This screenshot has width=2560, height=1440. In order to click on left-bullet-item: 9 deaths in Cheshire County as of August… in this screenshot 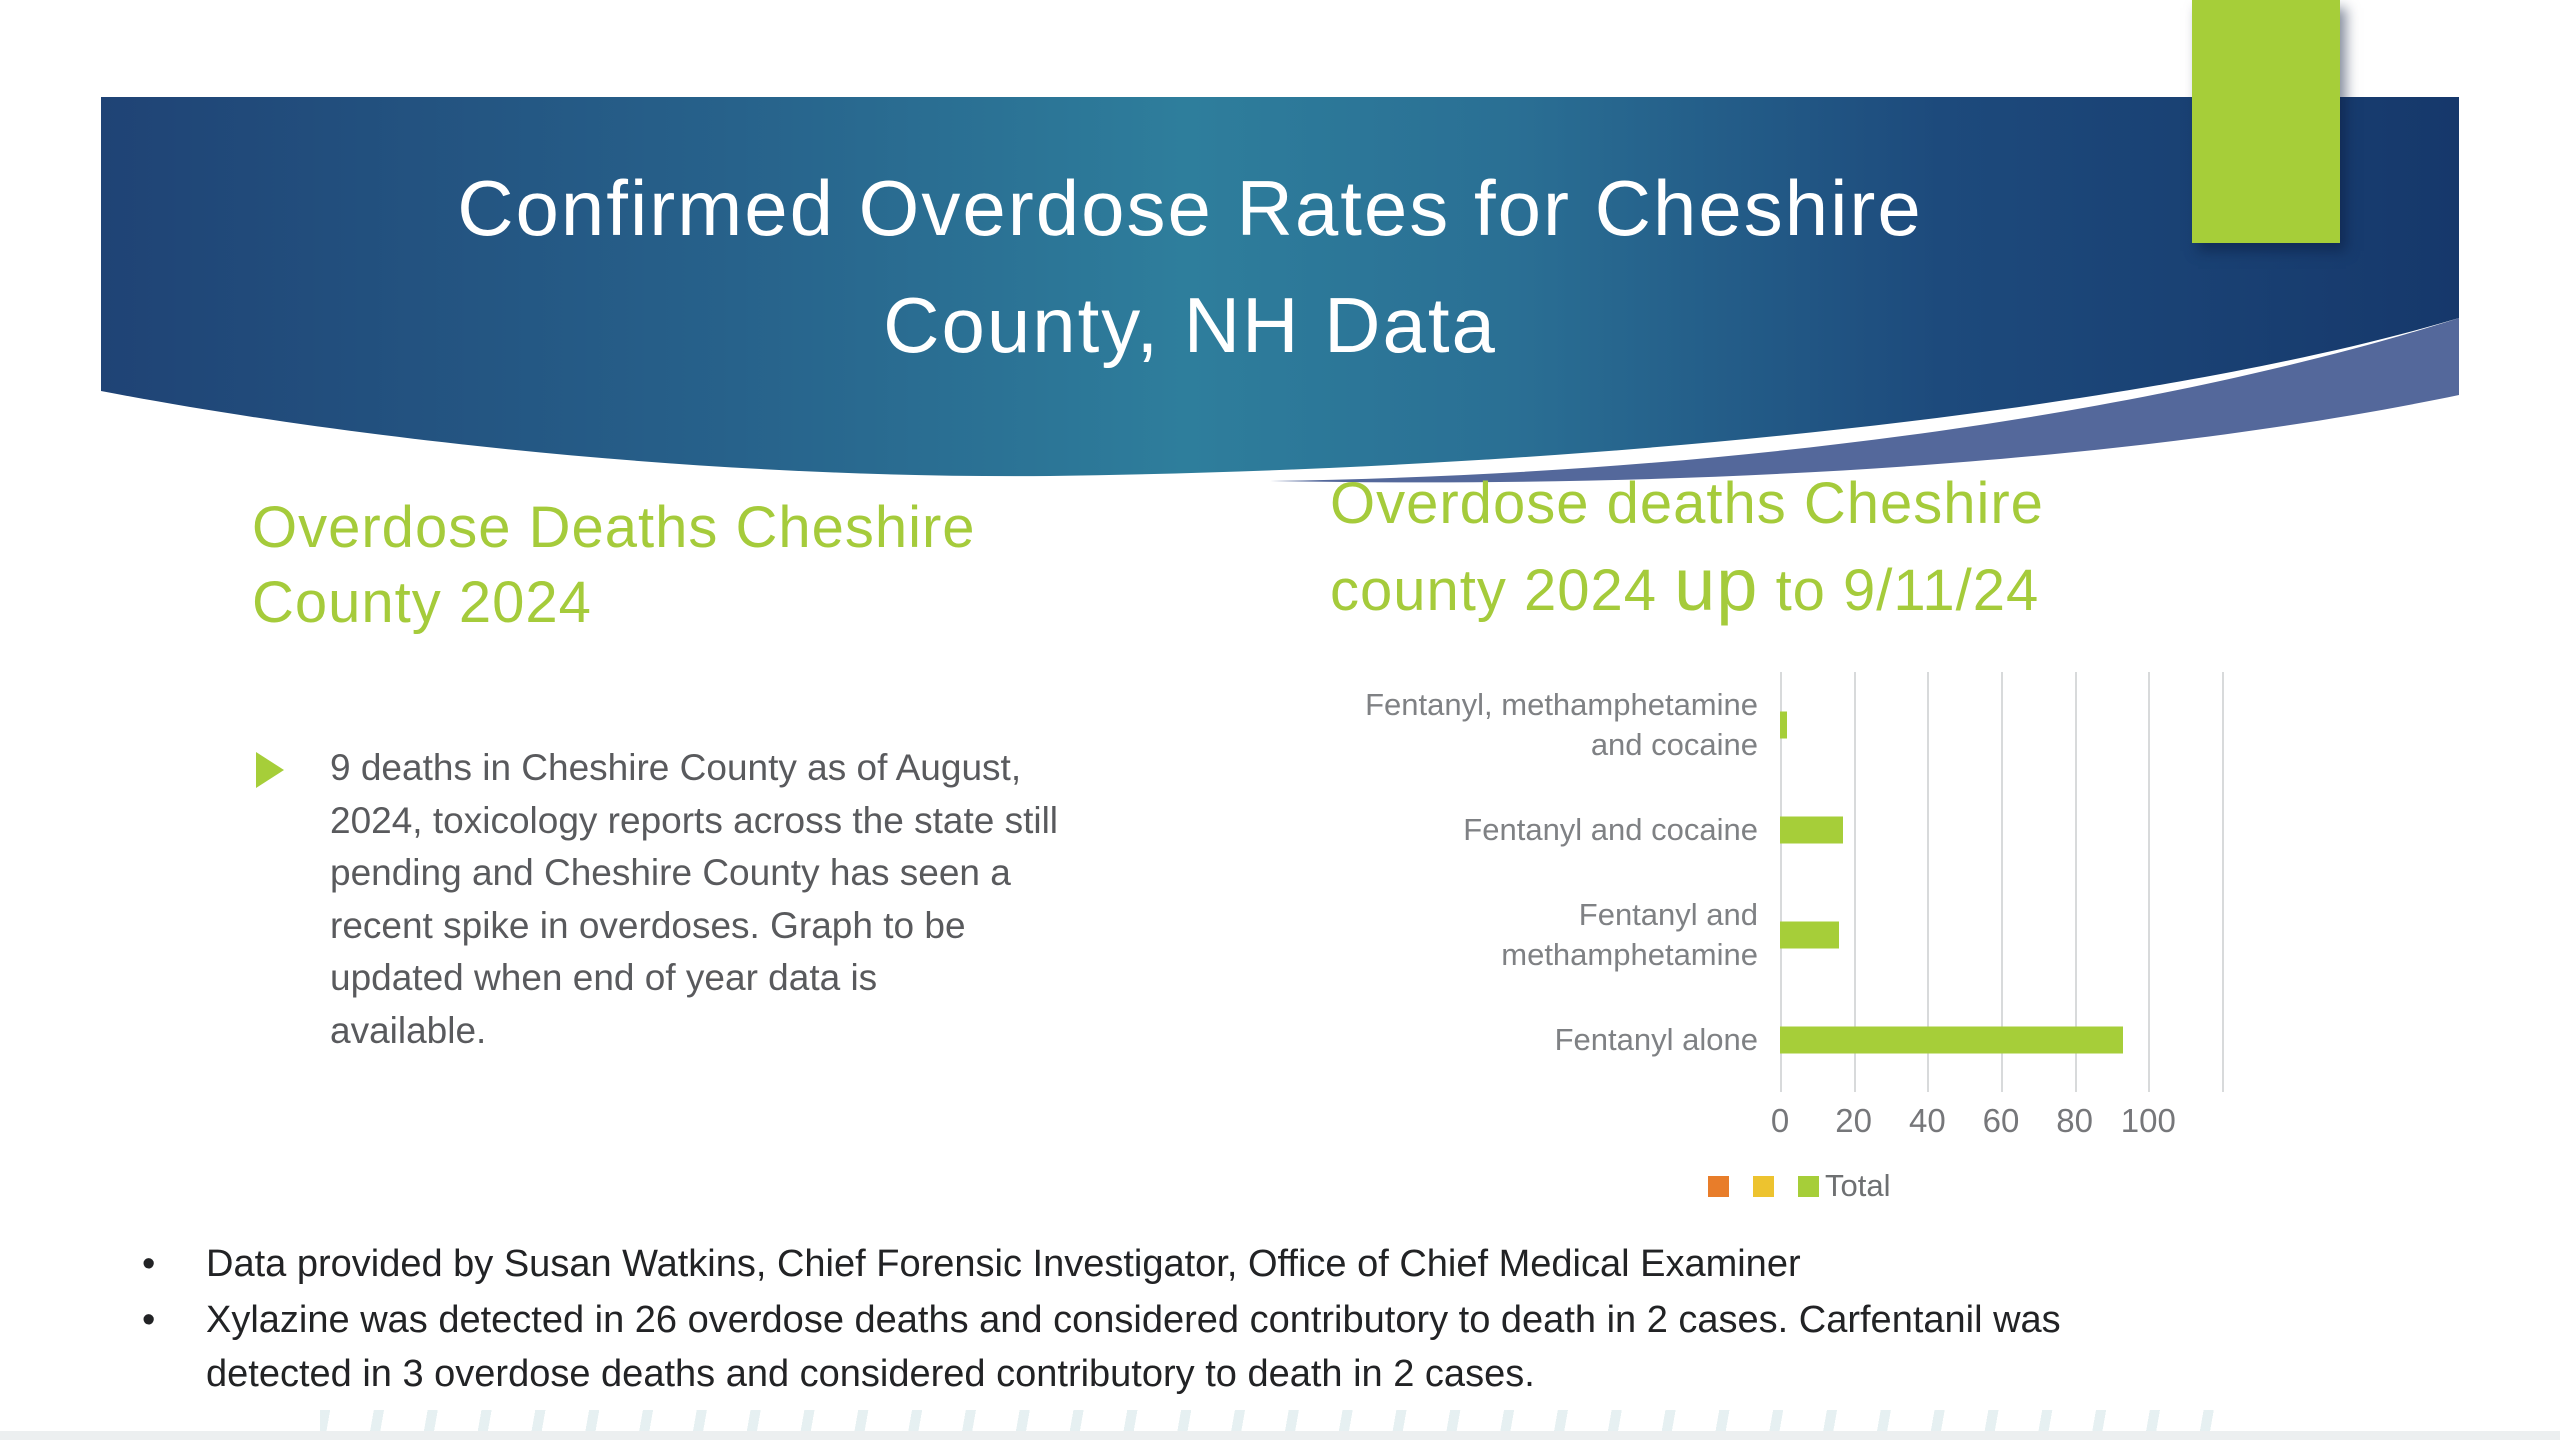, I will do `click(657, 899)`.